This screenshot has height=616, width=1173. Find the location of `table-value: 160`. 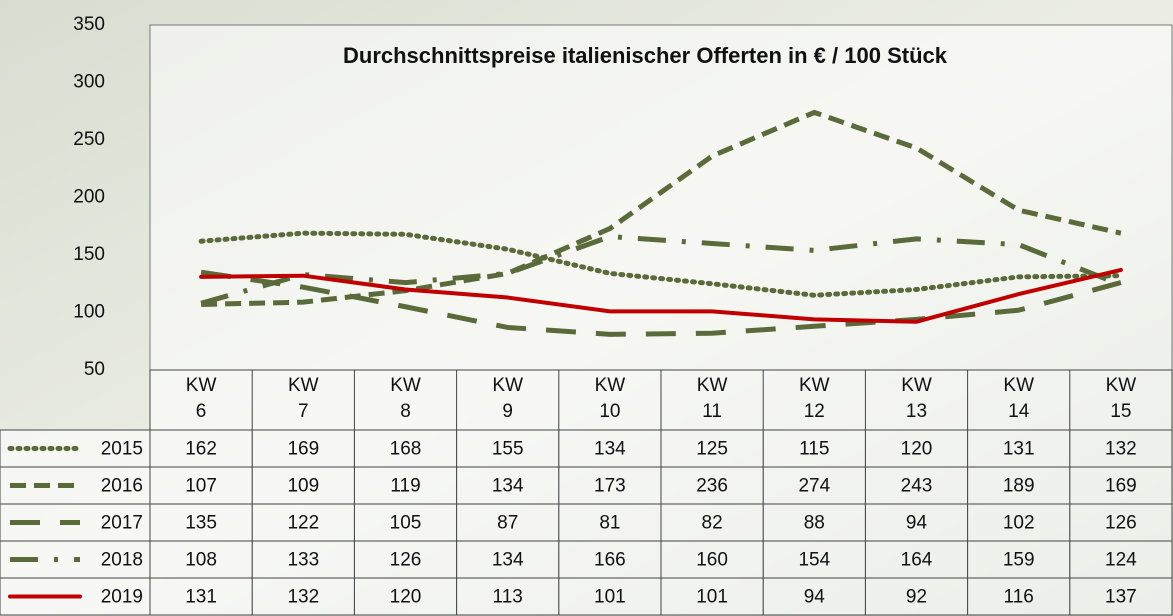

table-value: 160 is located at coordinates (712, 560).